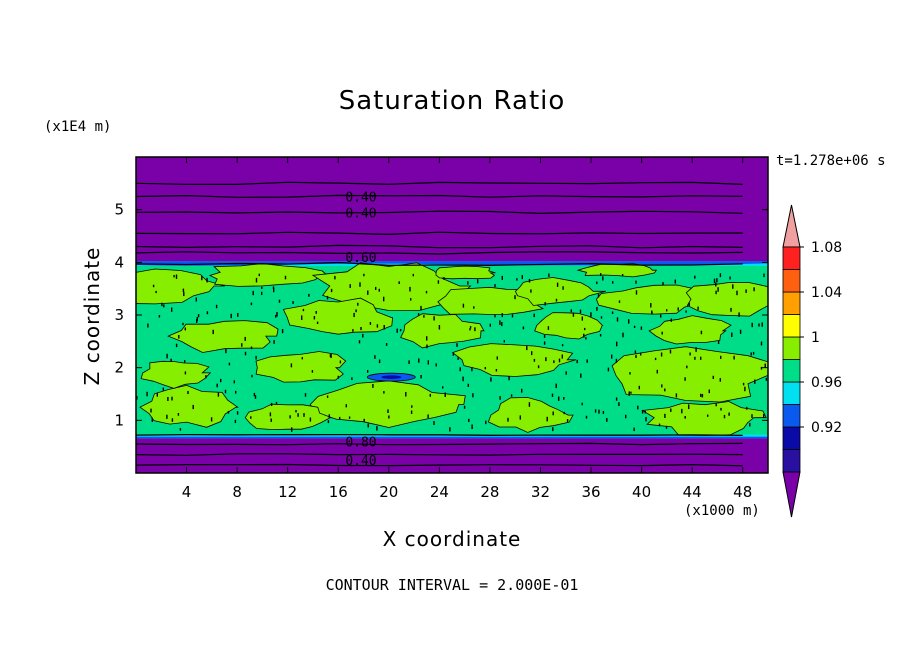 This screenshot has height=654, width=904. Describe the element at coordinates (360, 213) in the screenshot. I see `contour-label: 0.40` at that location.